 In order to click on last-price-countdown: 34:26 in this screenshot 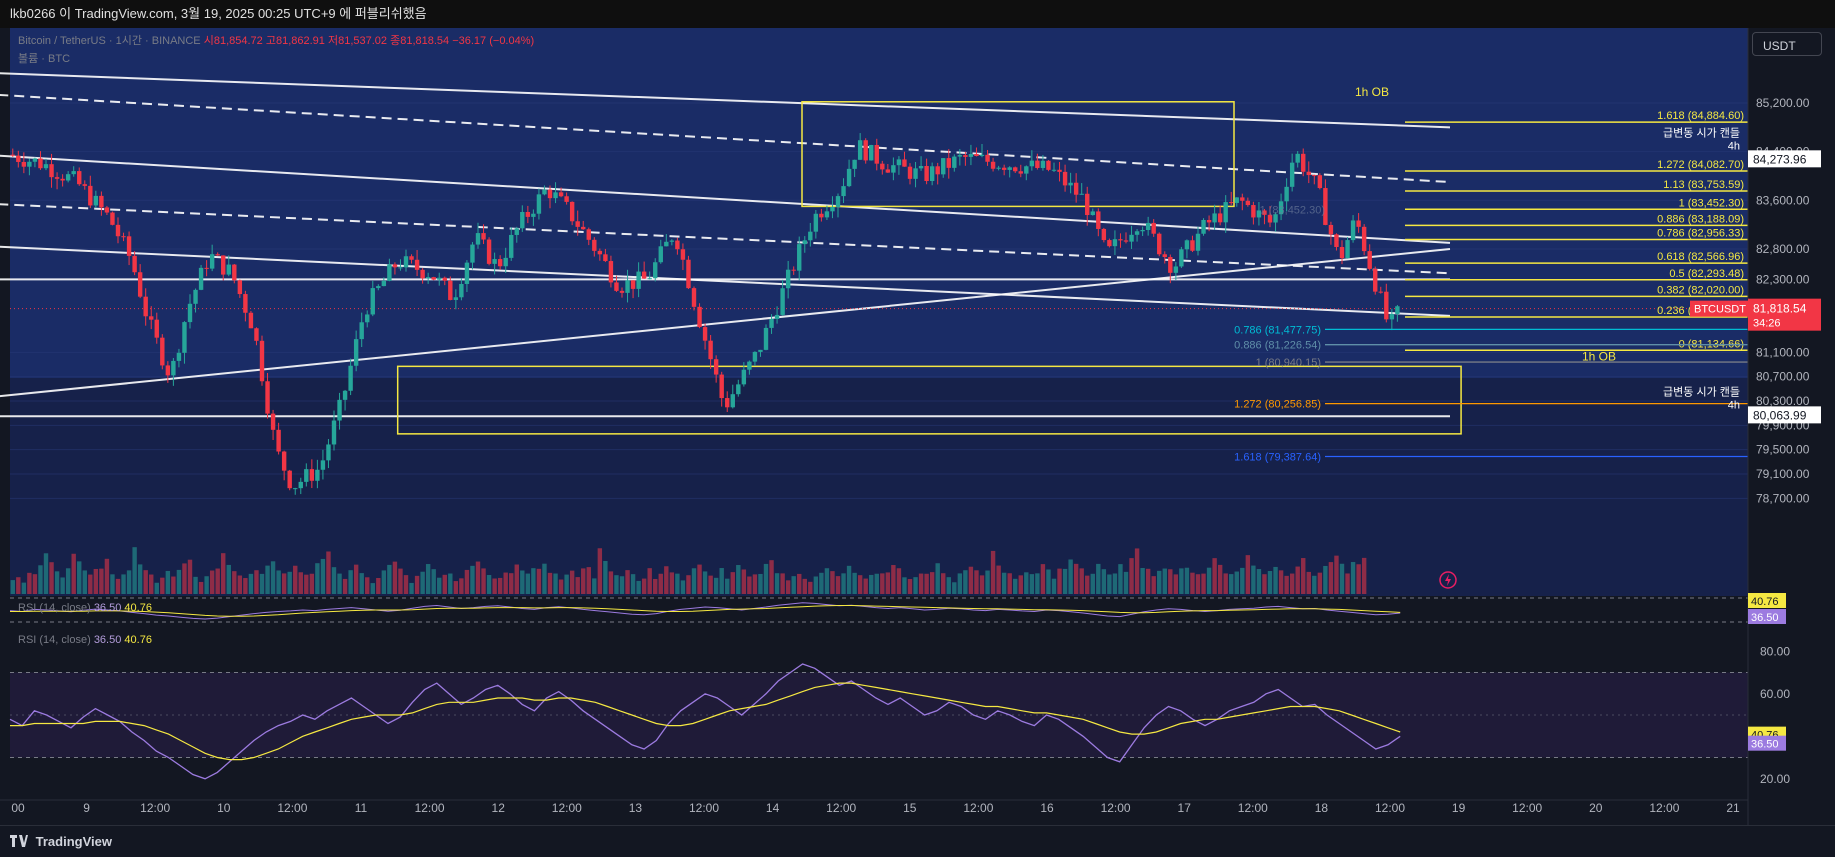, I will do `click(1767, 324)`.